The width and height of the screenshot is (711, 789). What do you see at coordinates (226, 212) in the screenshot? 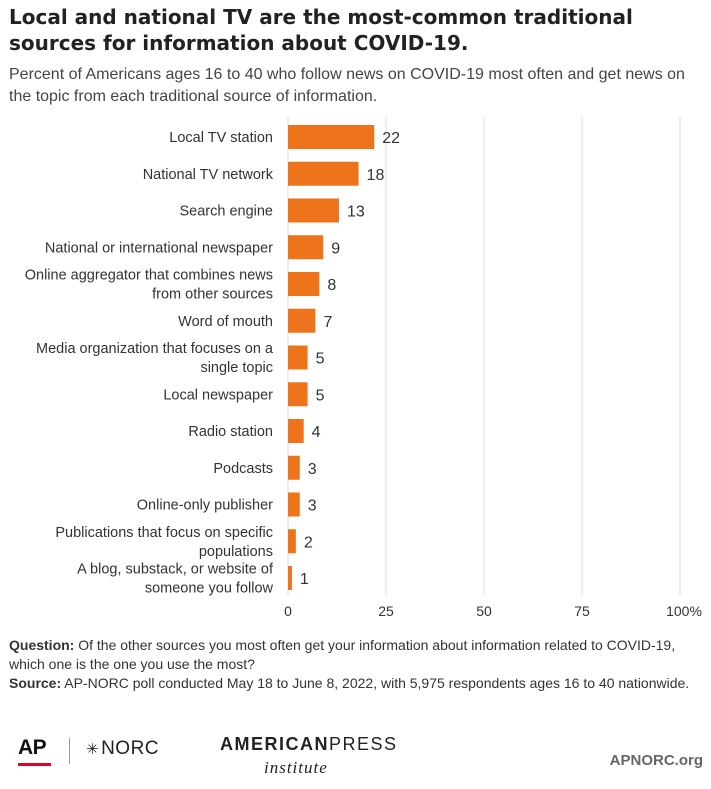
I see `category-label-2: Search engine` at bounding box center [226, 212].